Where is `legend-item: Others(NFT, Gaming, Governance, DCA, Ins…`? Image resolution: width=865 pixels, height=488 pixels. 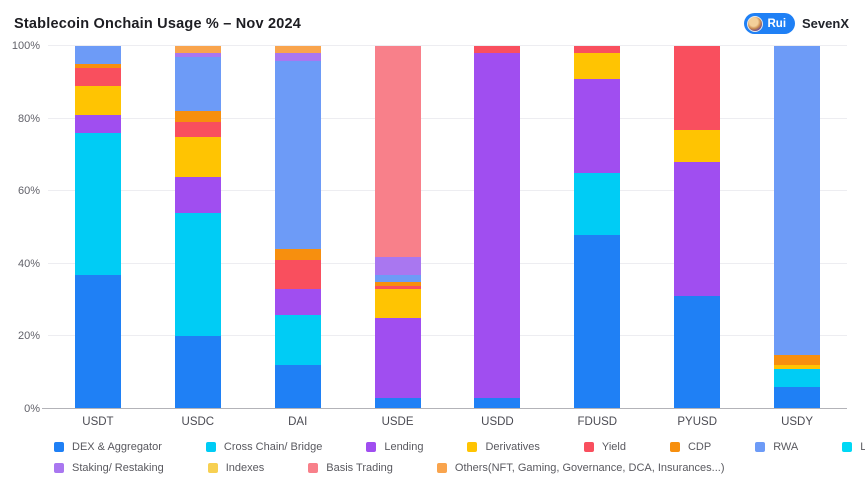 legend-item: Others(NFT, Gaming, Governance, DCA, Ins… is located at coordinates (580, 468).